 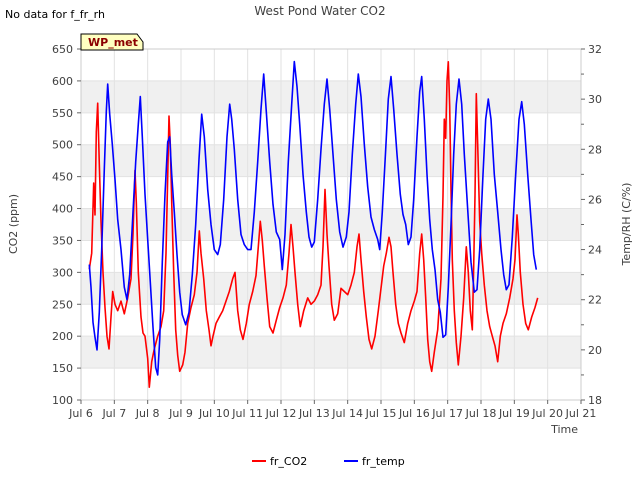 I want to click on x-tick-label: Jul 12, so click(x=281, y=413).